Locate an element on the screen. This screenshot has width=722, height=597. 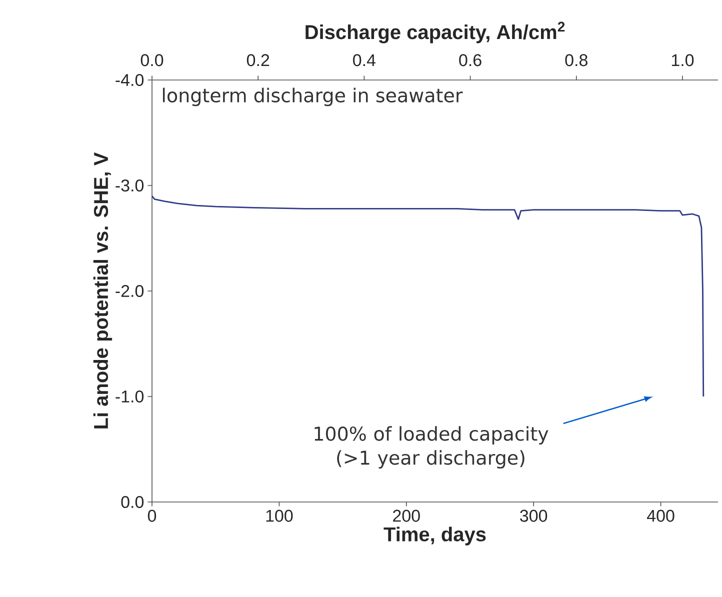
y-tick-label: -2.0 is located at coordinates (130, 291).